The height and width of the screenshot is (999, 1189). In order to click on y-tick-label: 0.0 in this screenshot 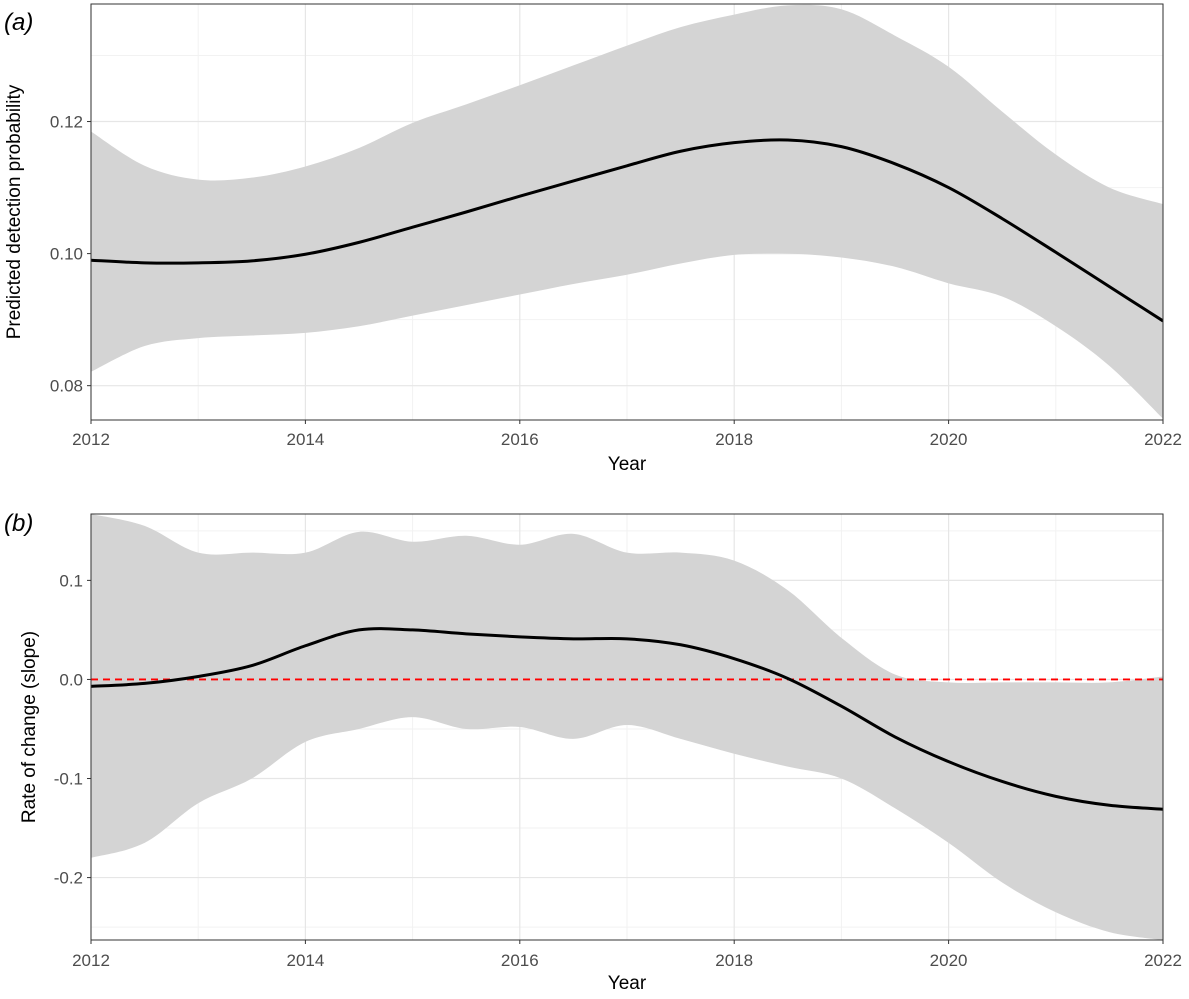, I will do `click(71, 679)`.